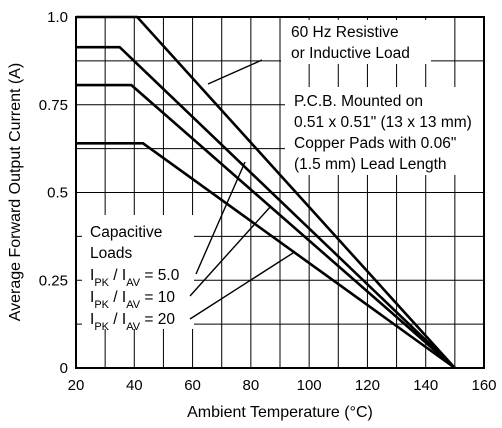 The image size is (502, 428). I want to click on y-tick-label: 0.25, so click(53, 280).